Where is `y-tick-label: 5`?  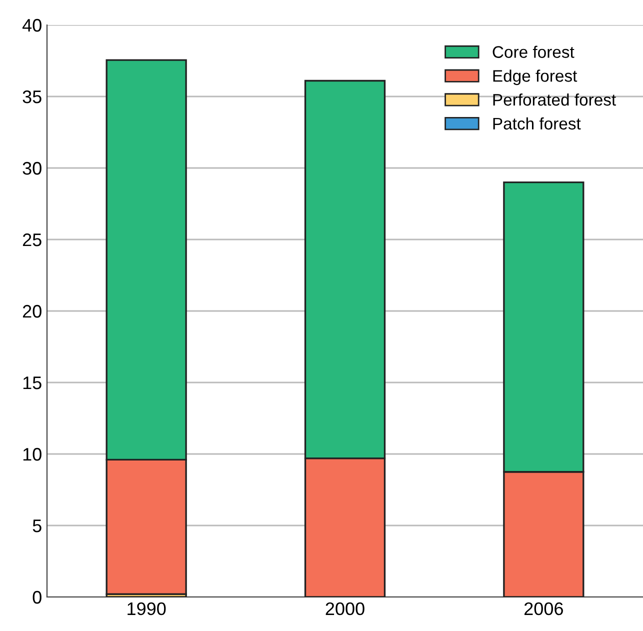 y-tick-label: 5 is located at coordinates (37, 526).